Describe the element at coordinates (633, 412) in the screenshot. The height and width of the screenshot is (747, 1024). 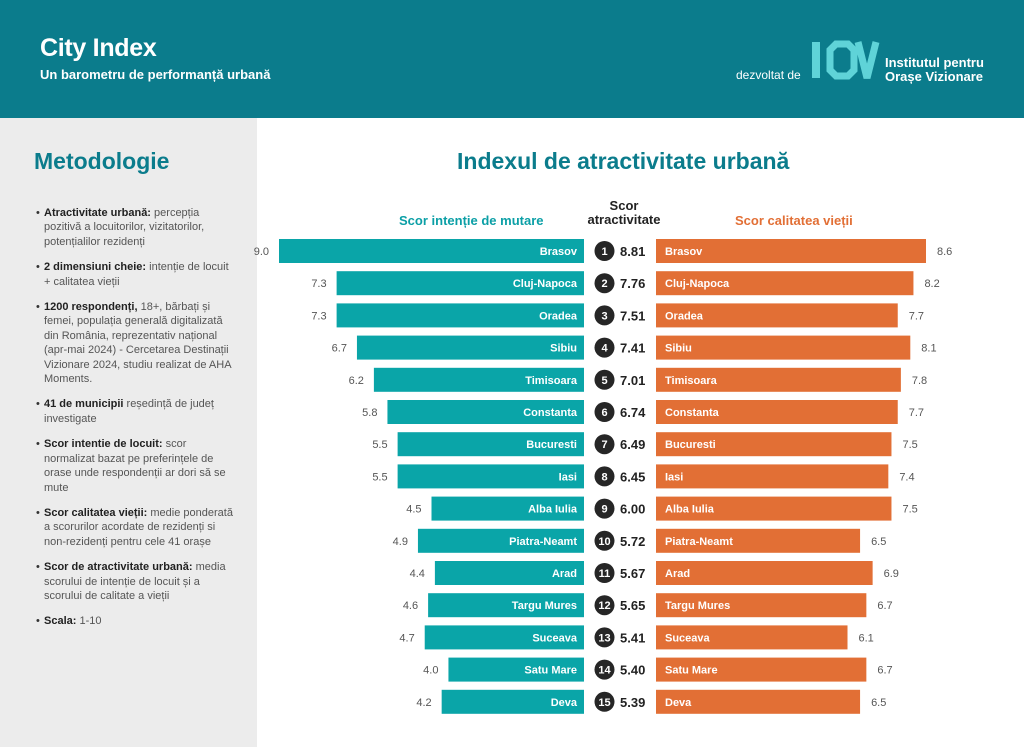
I see `attractiveness-score: 6.74` at that location.